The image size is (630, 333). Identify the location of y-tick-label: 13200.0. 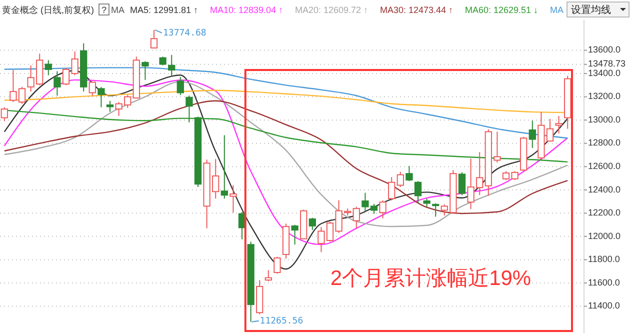
(604, 96).